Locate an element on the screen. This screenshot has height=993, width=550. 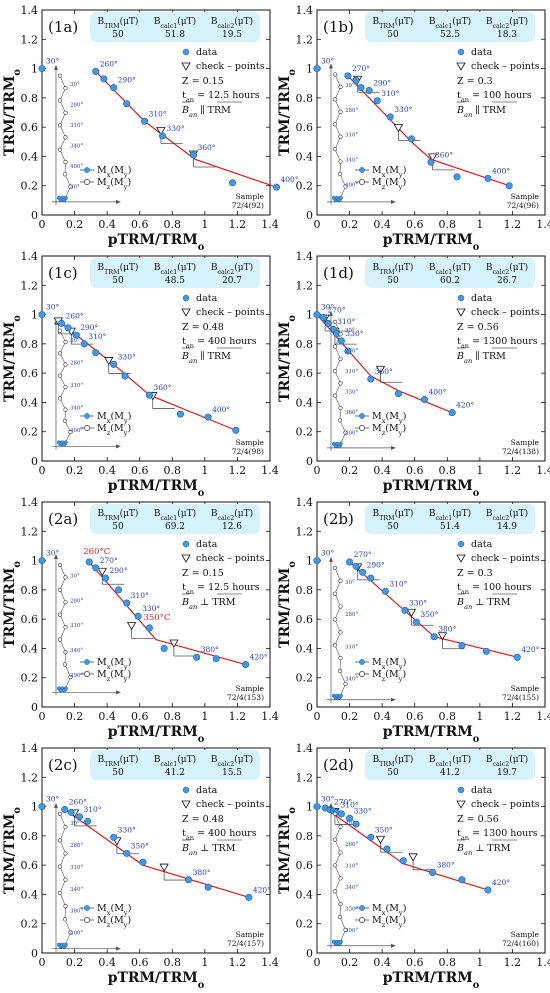
check-point is located at coordinates (182, 648).